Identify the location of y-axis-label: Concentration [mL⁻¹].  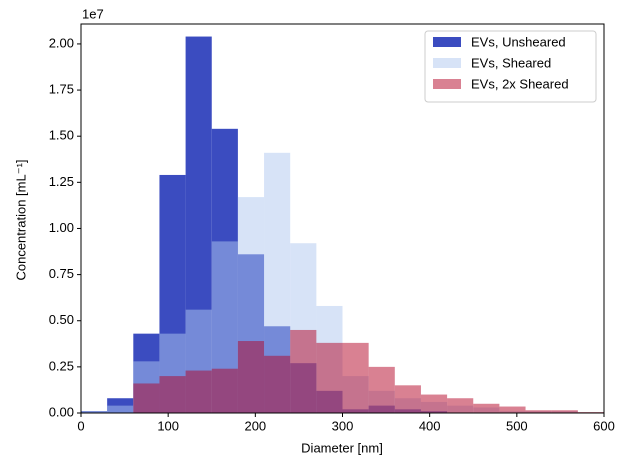
(20, 219).